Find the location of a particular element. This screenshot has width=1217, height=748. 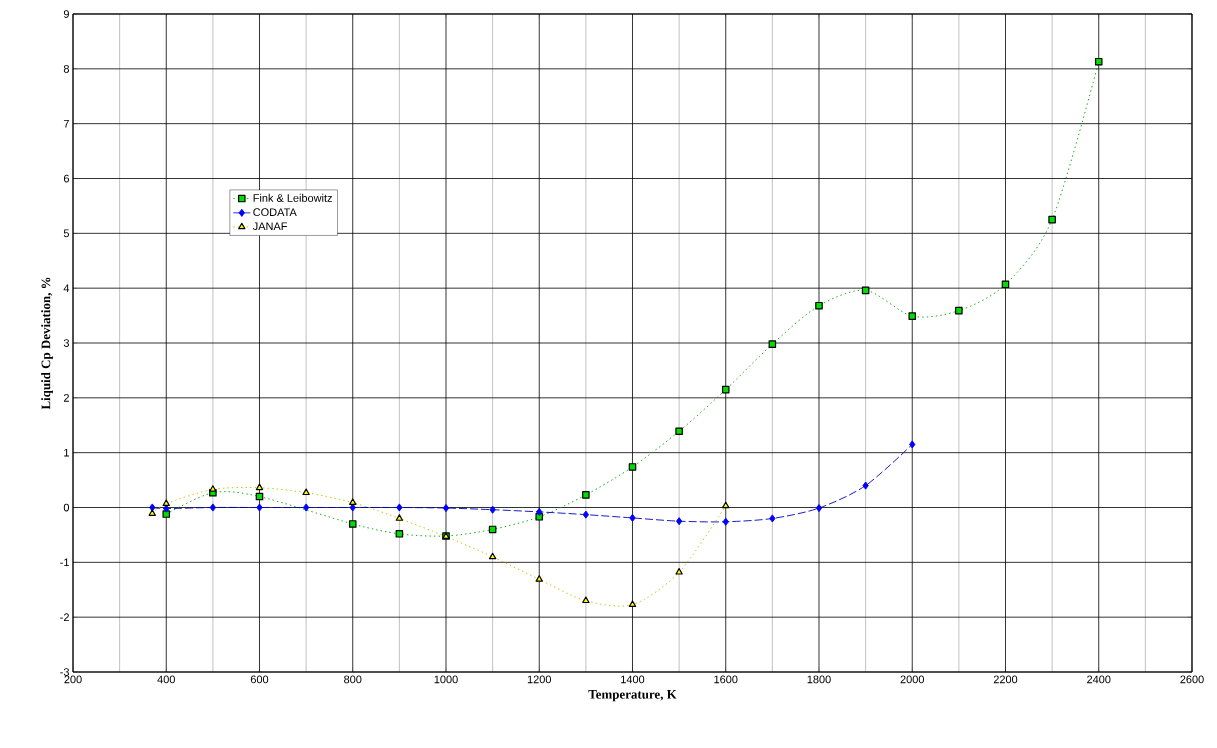

x-tick-label: 2400 is located at coordinates (1099, 679).